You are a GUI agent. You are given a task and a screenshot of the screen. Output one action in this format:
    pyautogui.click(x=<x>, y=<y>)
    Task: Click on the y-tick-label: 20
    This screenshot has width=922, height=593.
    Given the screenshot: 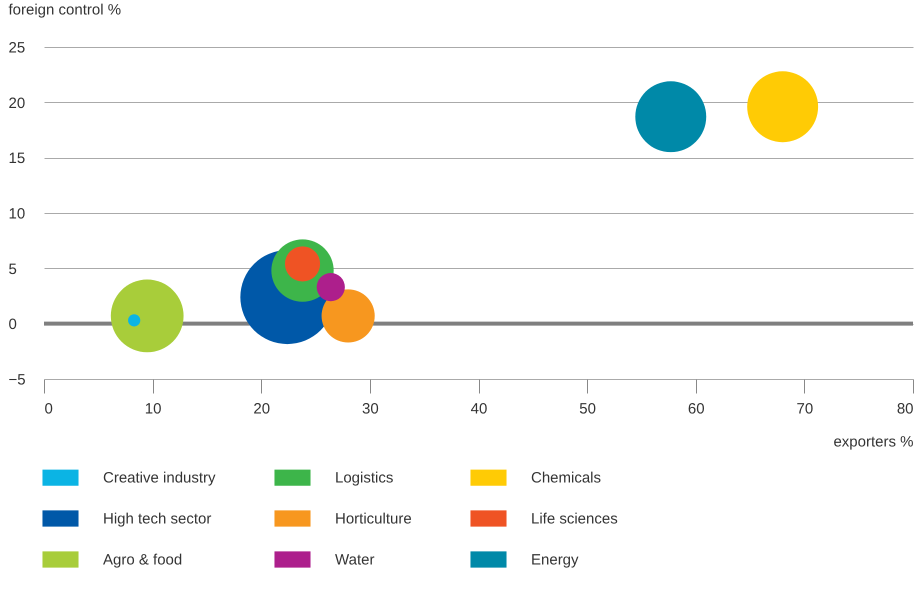 What is the action you would take?
    pyautogui.click(x=17, y=103)
    